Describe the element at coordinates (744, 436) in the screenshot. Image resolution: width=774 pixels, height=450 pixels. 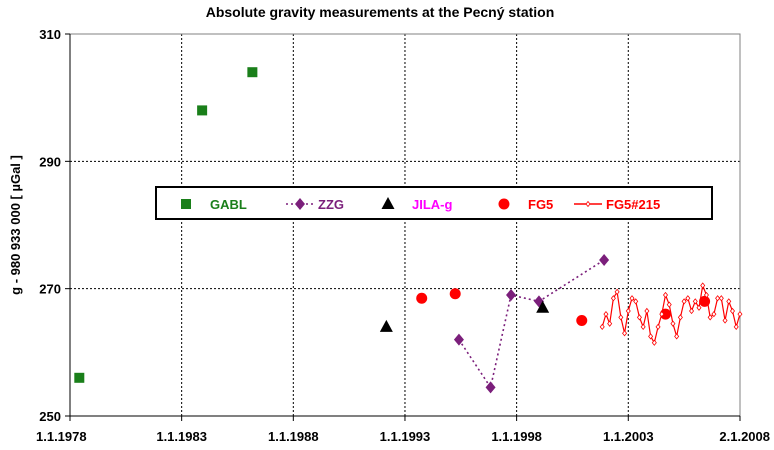
I see `x-tick-label: 2.1.2008` at that location.